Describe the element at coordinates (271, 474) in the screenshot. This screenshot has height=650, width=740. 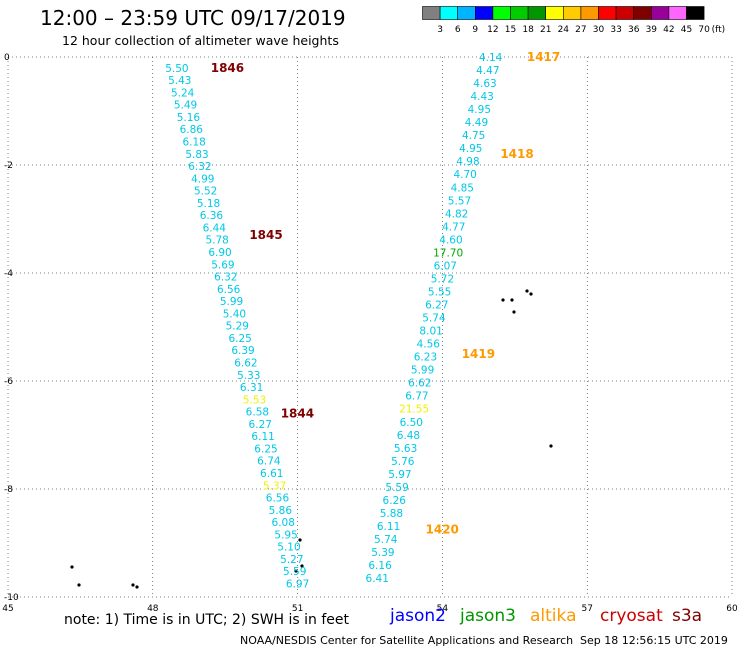
I see `wave-height-label: 6.61` at that location.